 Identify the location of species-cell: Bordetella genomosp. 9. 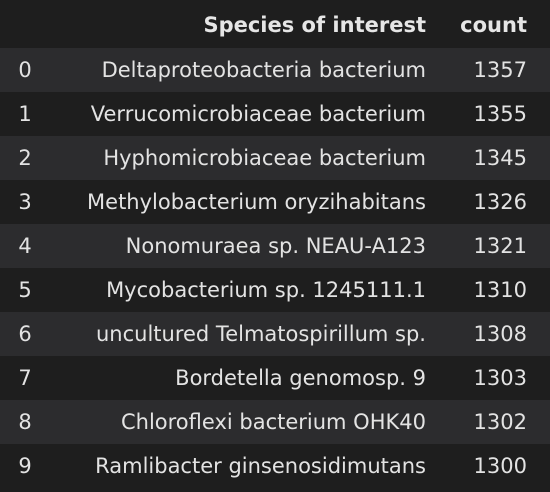
(300, 378).